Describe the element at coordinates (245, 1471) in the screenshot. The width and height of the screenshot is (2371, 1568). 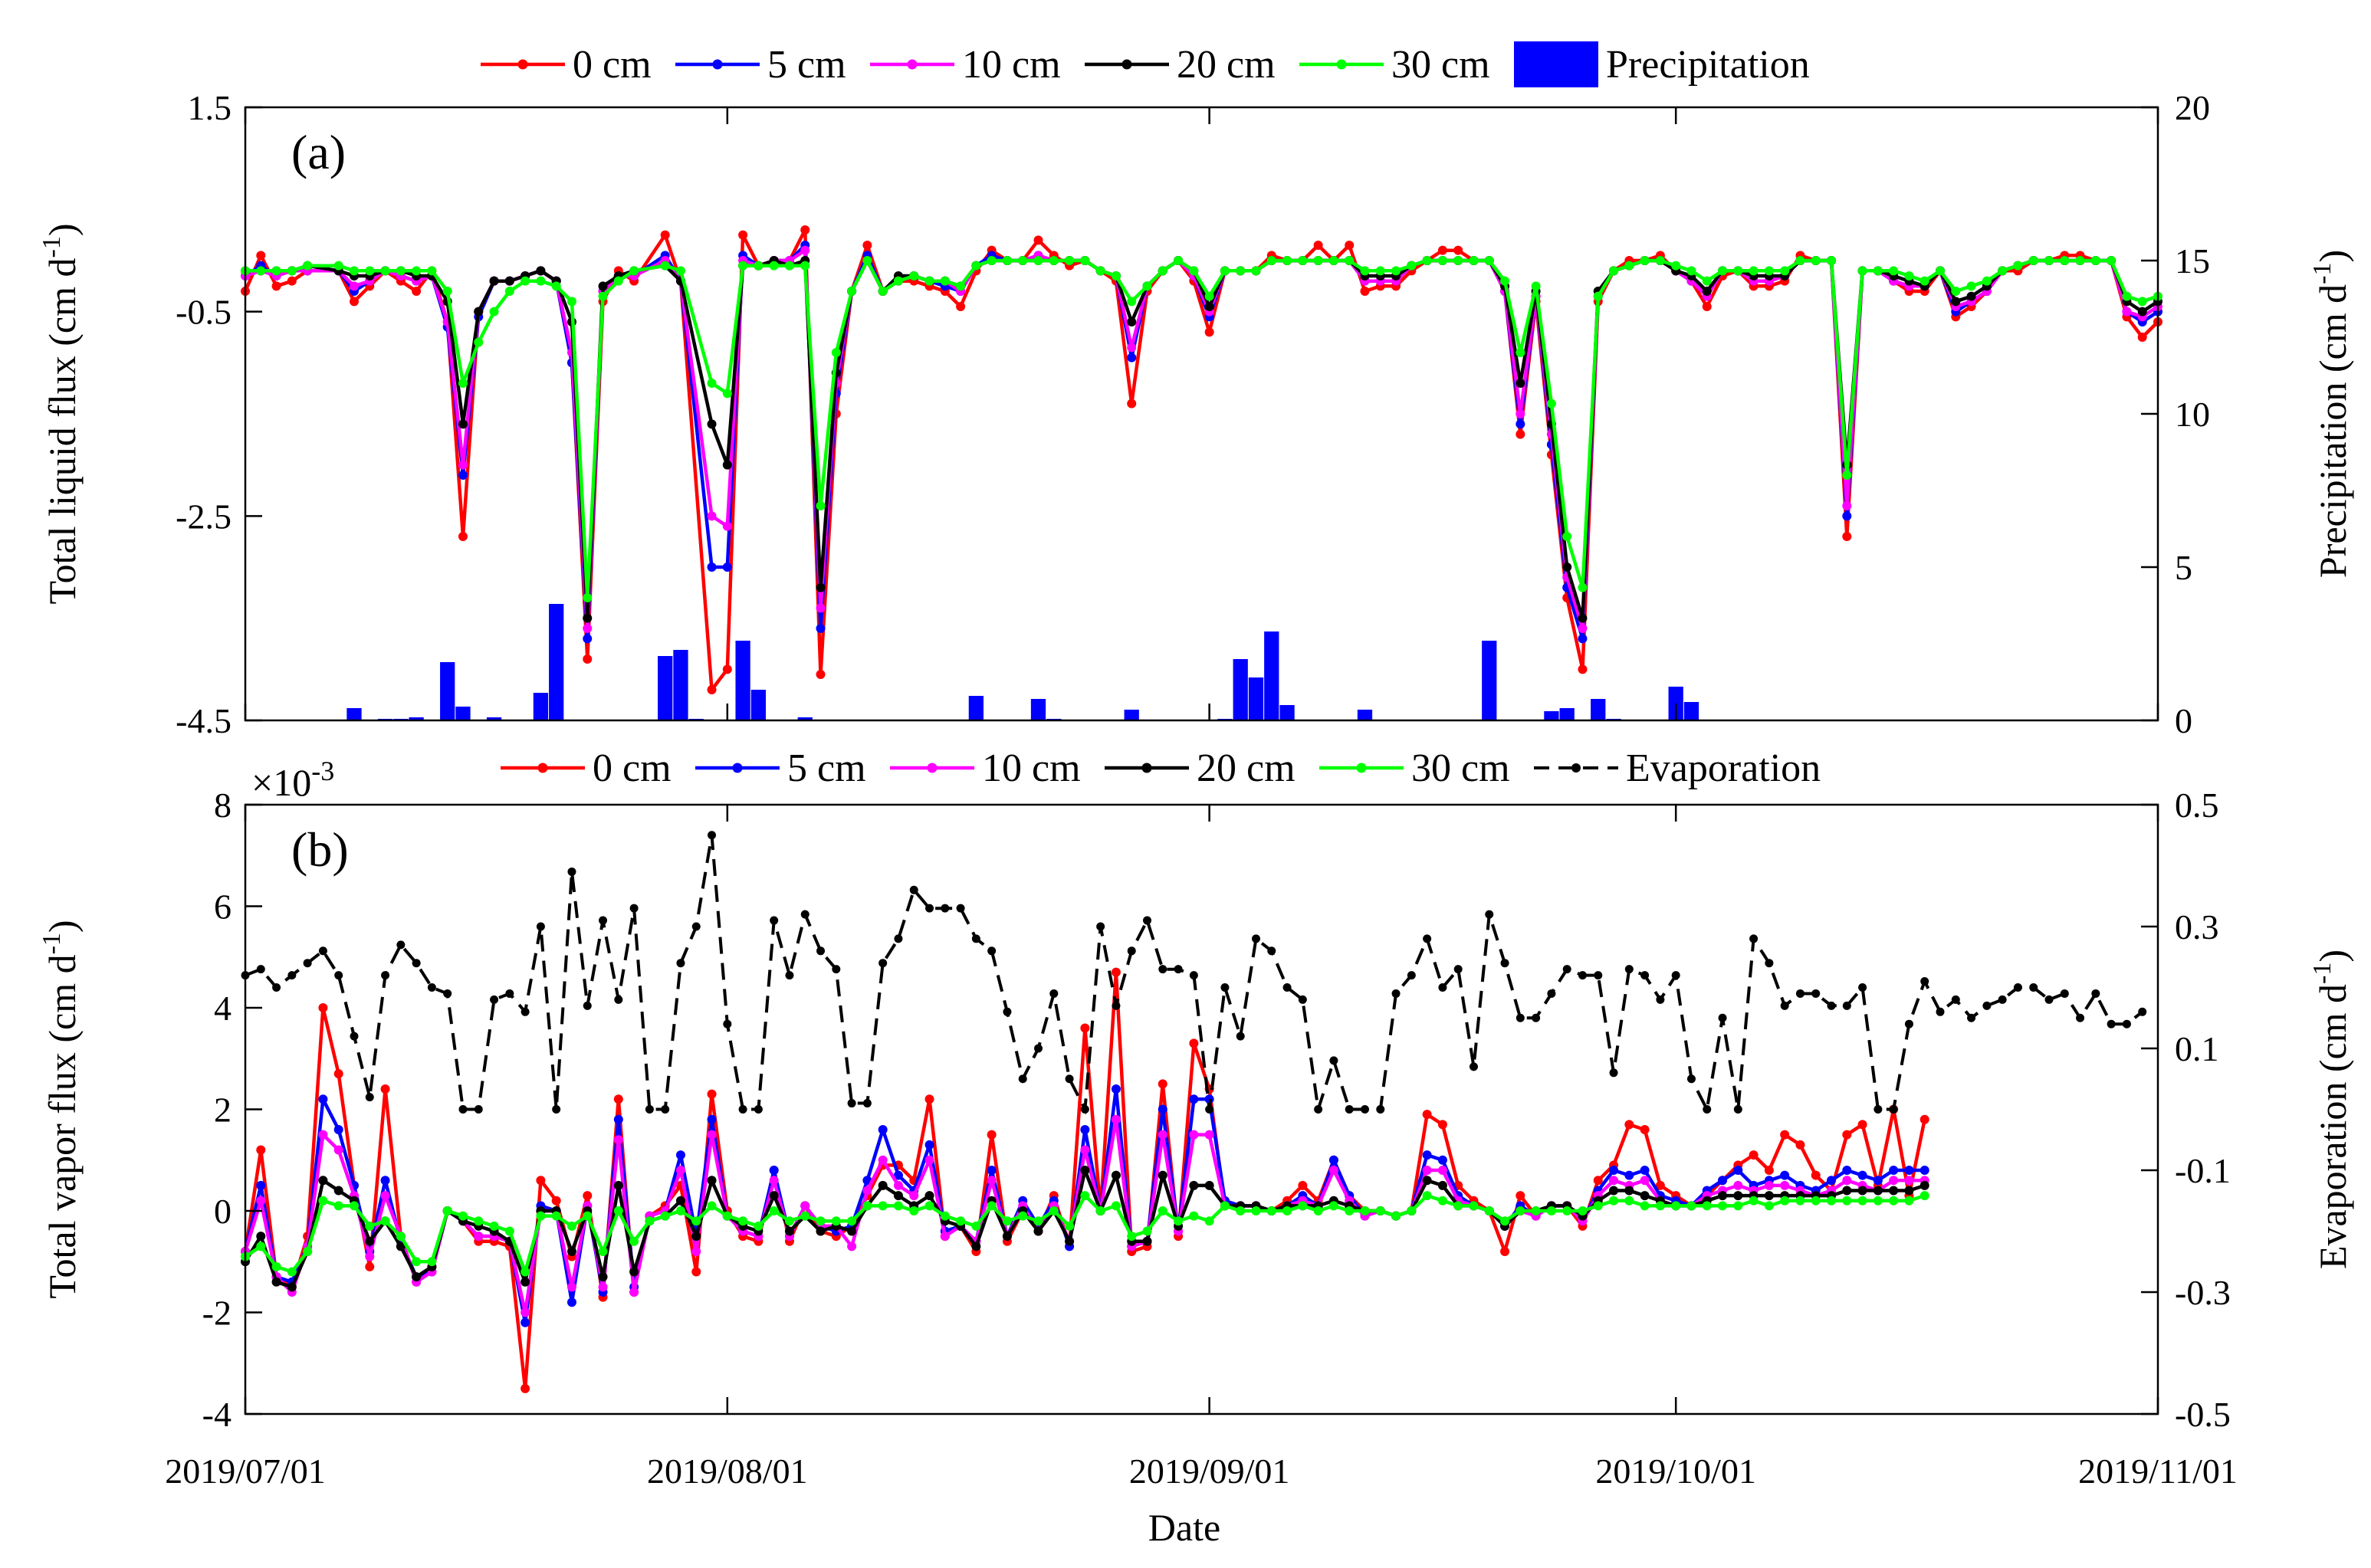
I see `x-tick-label: 2019/07/01` at that location.